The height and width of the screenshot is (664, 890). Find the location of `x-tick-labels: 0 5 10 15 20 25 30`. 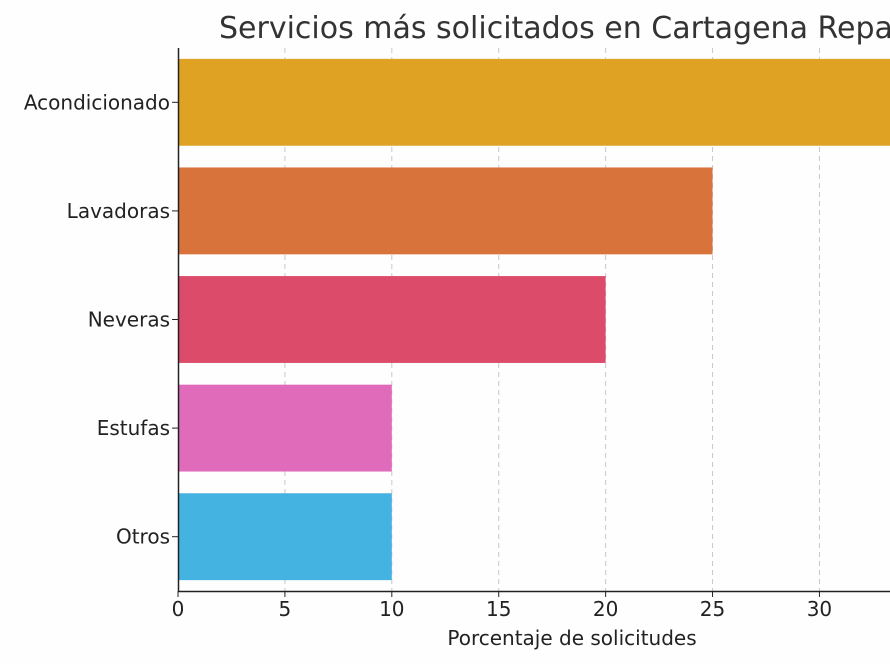

x-tick-labels: 0 5 10 15 20 25 30 is located at coordinates (502, 606).